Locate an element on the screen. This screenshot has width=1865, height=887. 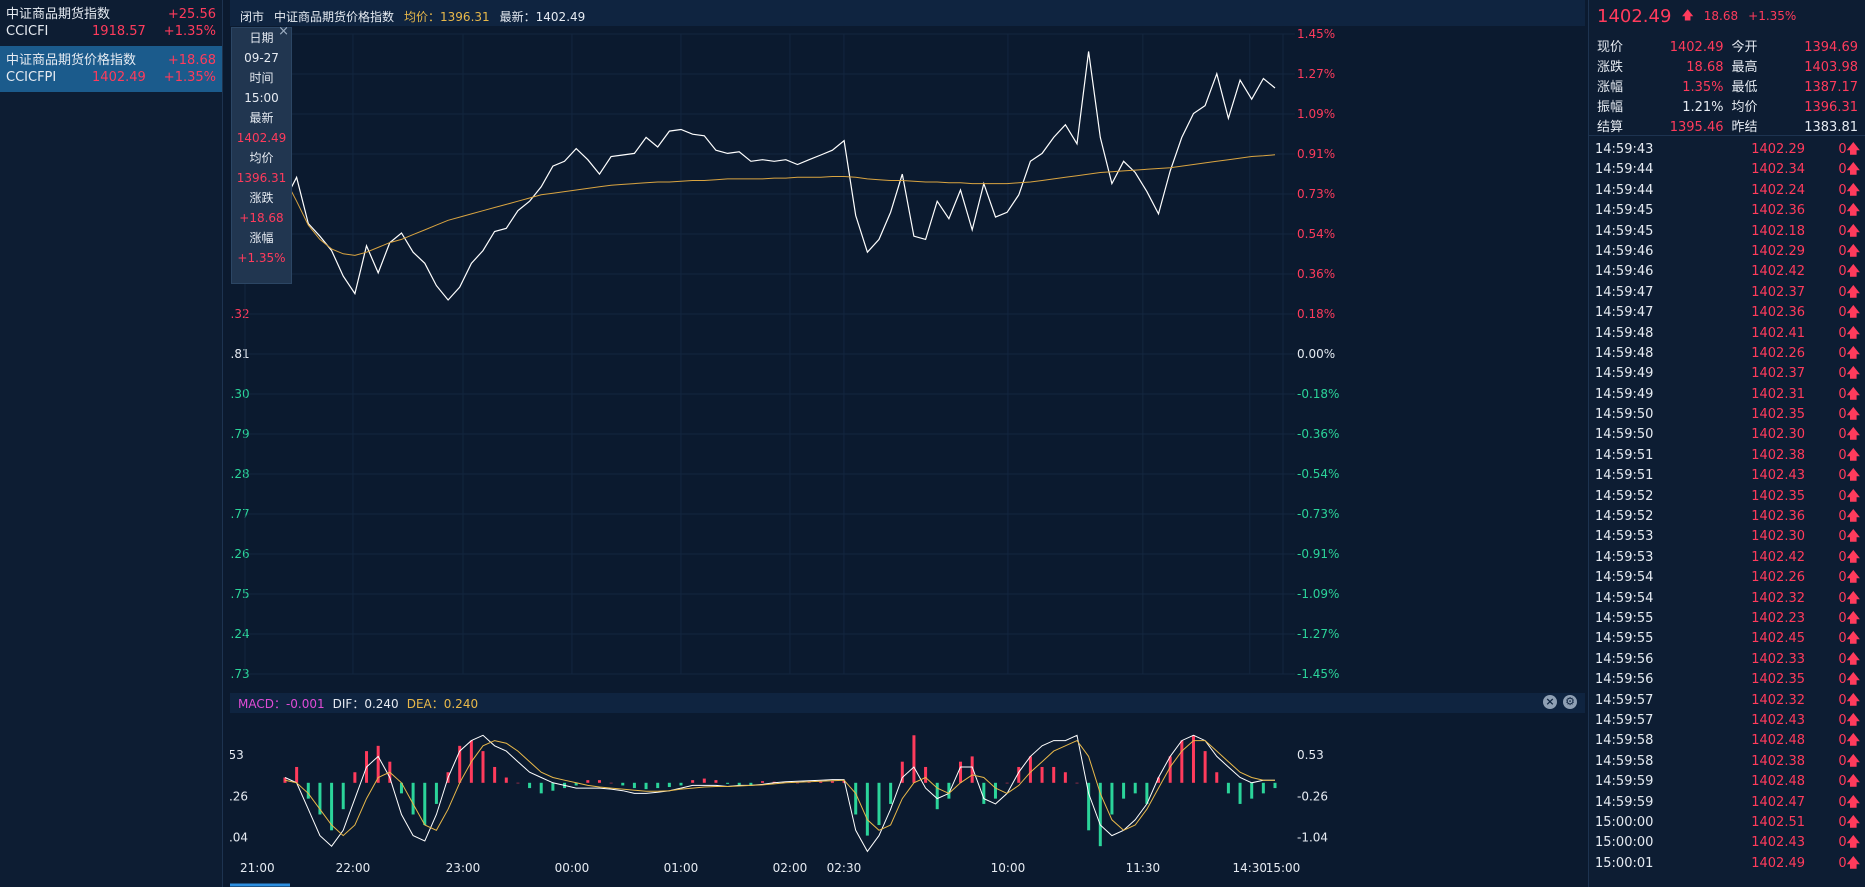
tick-price: 1402.29 is located at coordinates (1778, 149).